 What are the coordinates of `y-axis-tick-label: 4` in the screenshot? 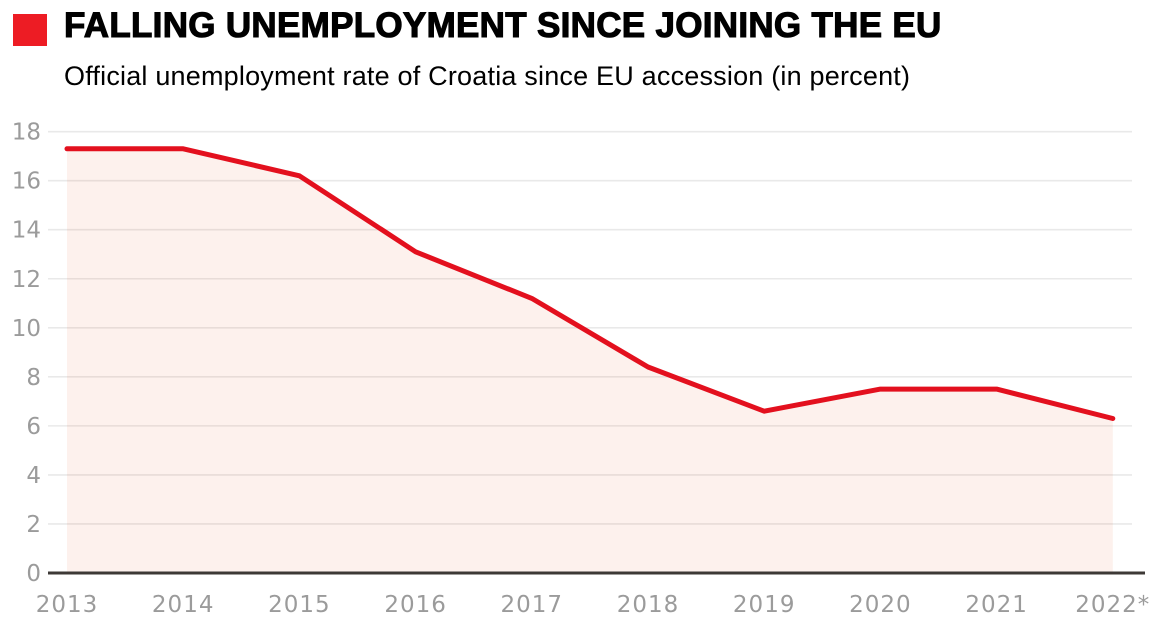 It's located at (33, 476).